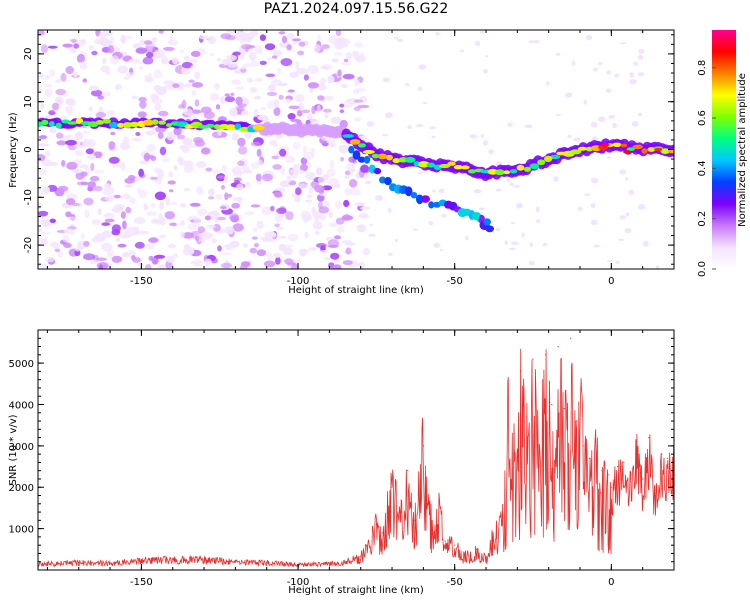 This screenshot has height=600, width=750. Describe the element at coordinates (431, 205) in the screenshot. I see `branch-blob` at that location.